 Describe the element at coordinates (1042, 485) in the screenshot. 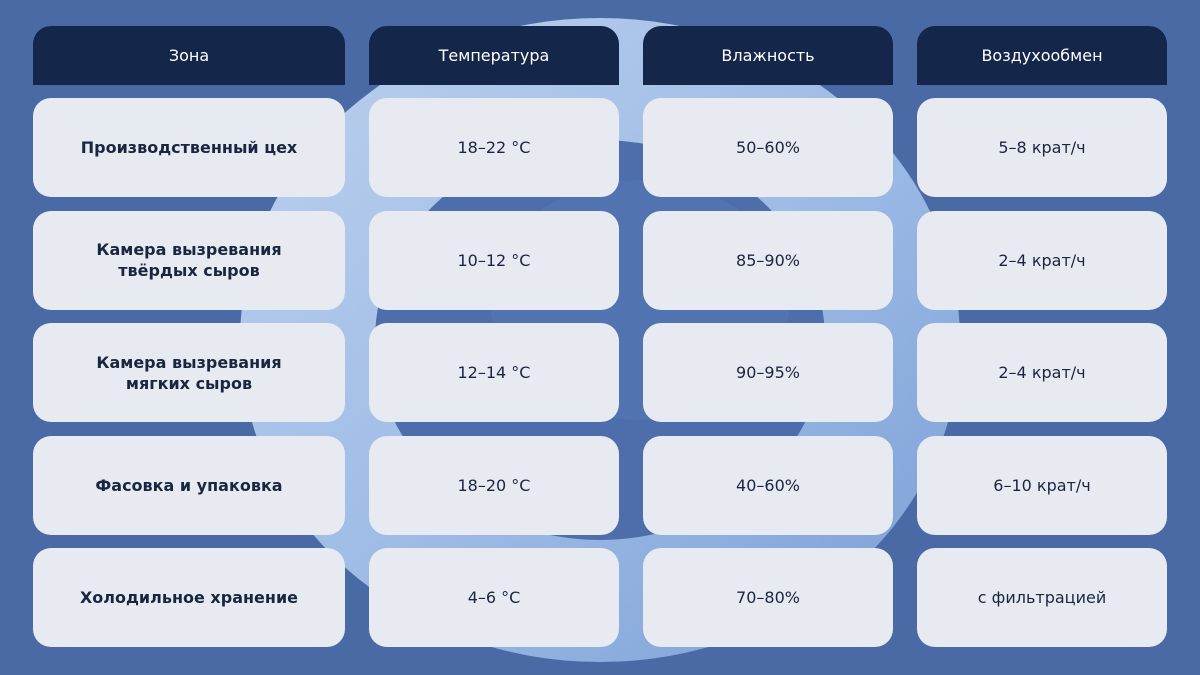

I see `row-4-air-exchange: 6–10 крат/ч` at that location.